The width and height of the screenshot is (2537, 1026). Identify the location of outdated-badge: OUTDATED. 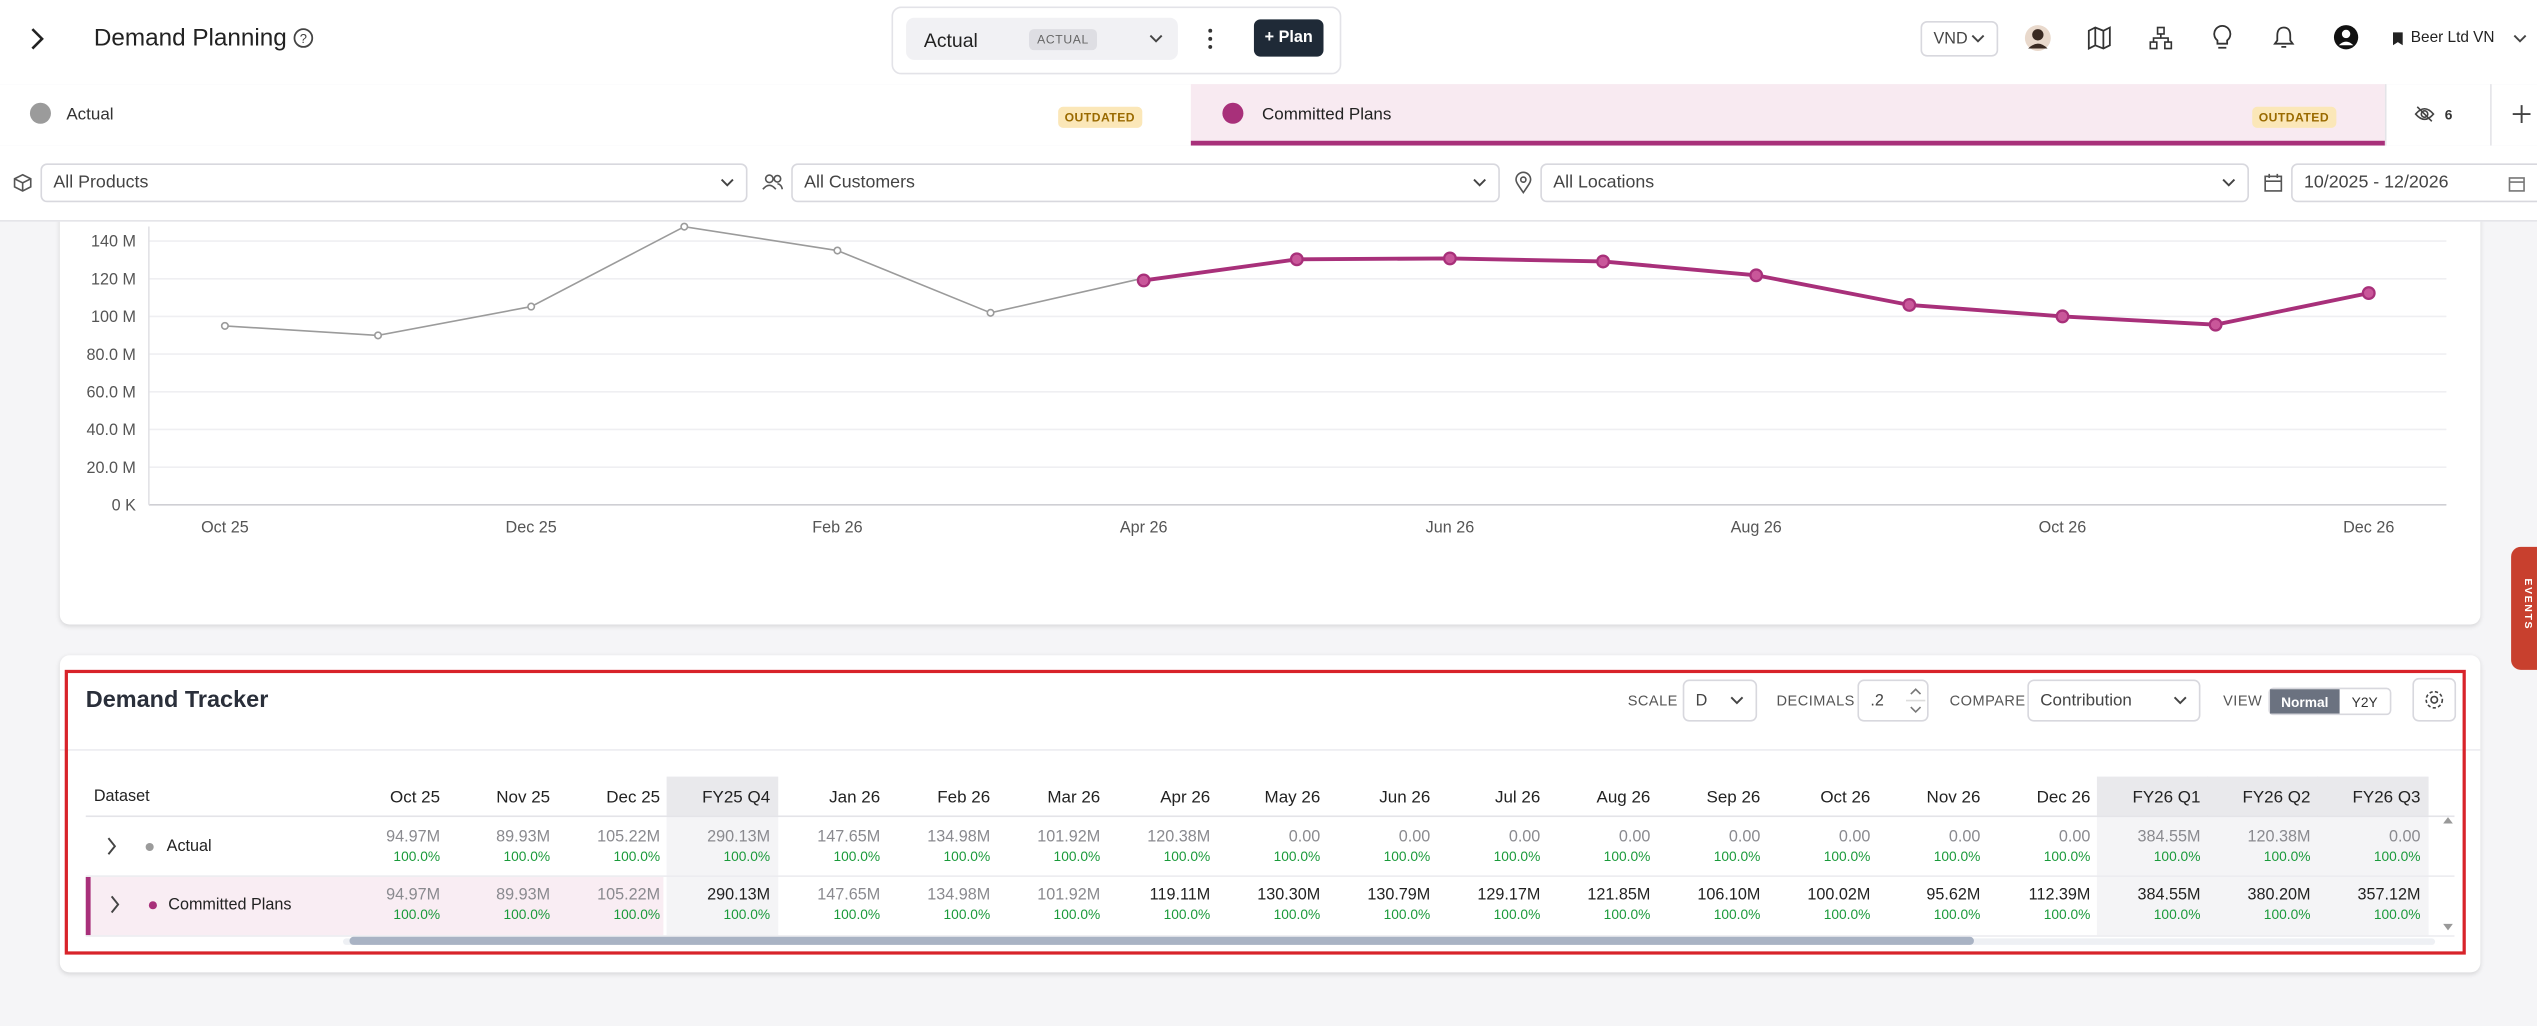
(1100, 117).